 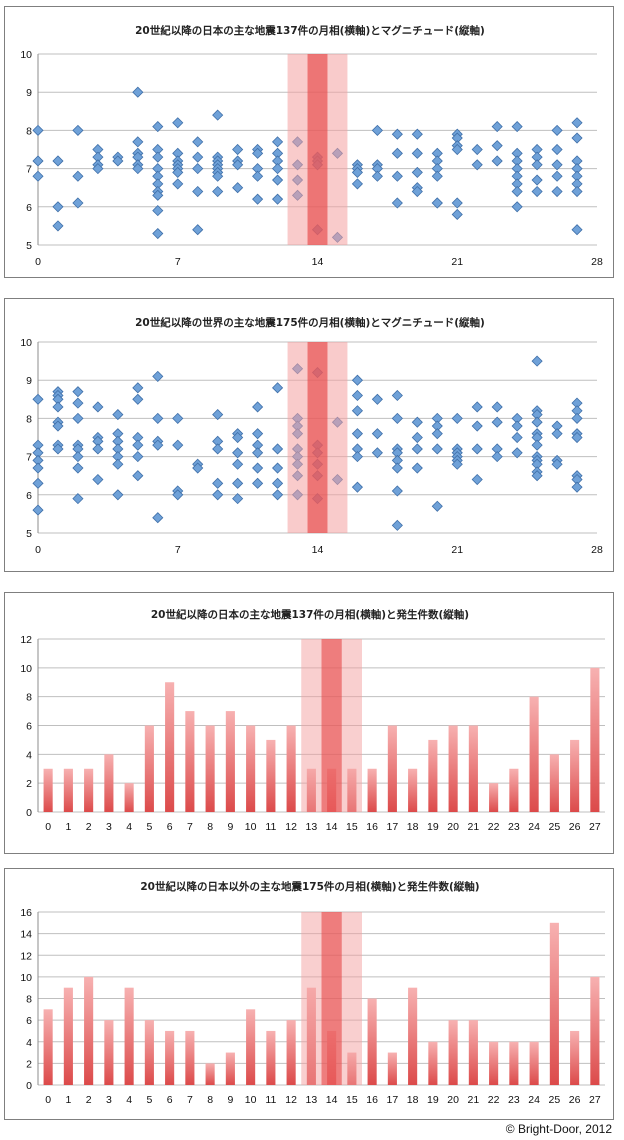 I want to click on x-tick-label: 27, so click(x=595, y=827).